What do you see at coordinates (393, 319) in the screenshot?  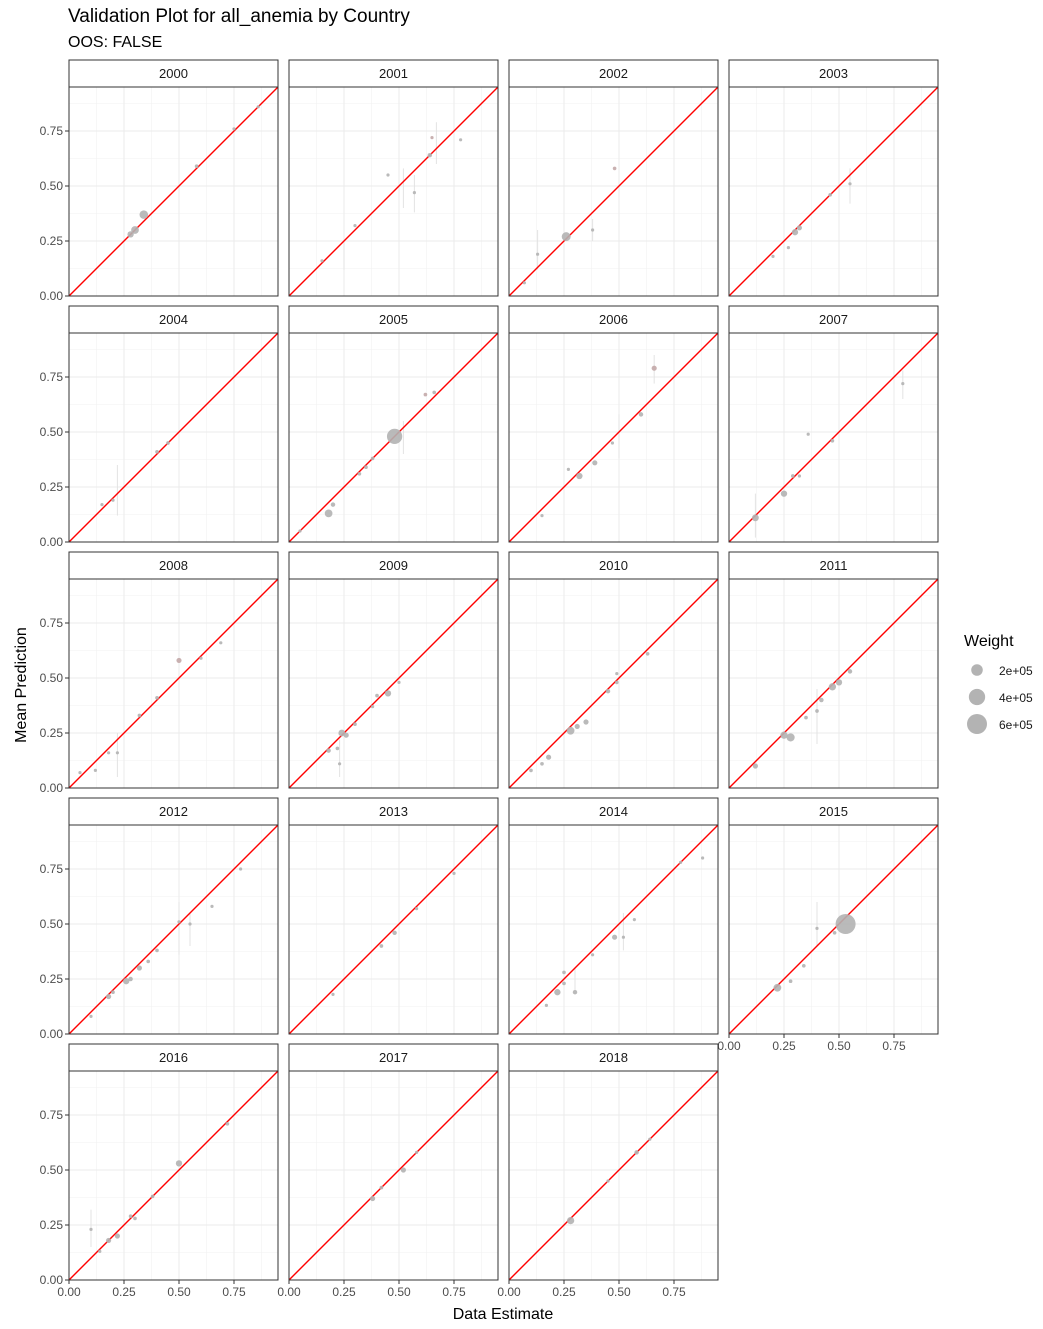 I see `facet-strip-label: 2005` at bounding box center [393, 319].